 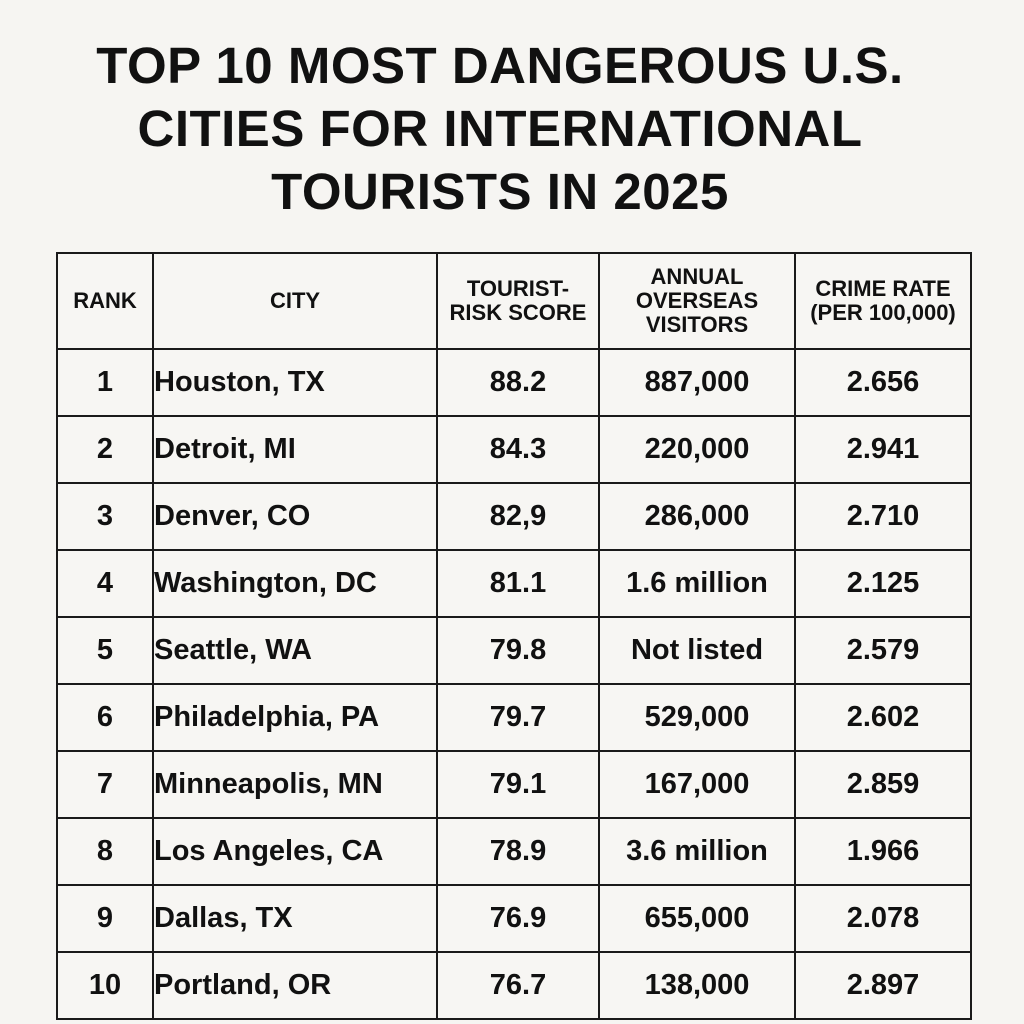 I want to click on risk-score-cell: 81.1, so click(x=518, y=583).